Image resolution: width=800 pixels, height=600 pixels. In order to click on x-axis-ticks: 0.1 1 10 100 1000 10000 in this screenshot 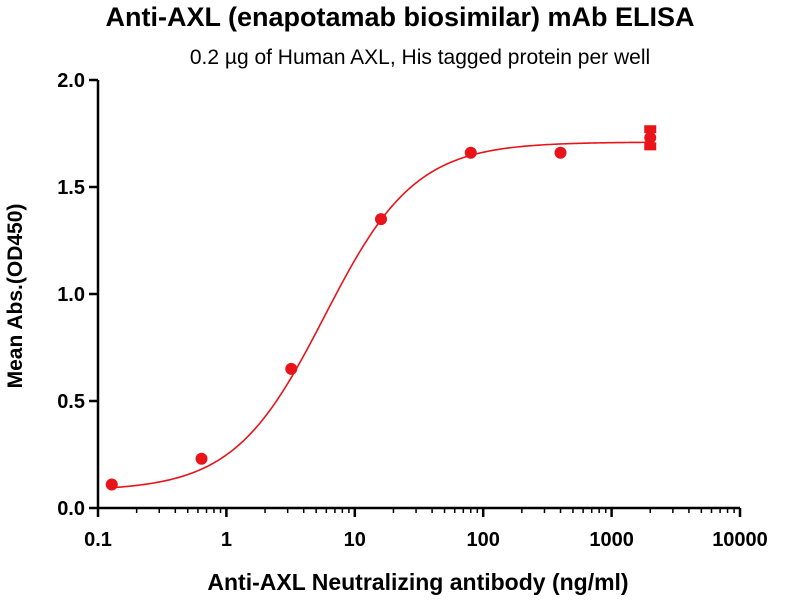, I will do `click(426, 529)`.